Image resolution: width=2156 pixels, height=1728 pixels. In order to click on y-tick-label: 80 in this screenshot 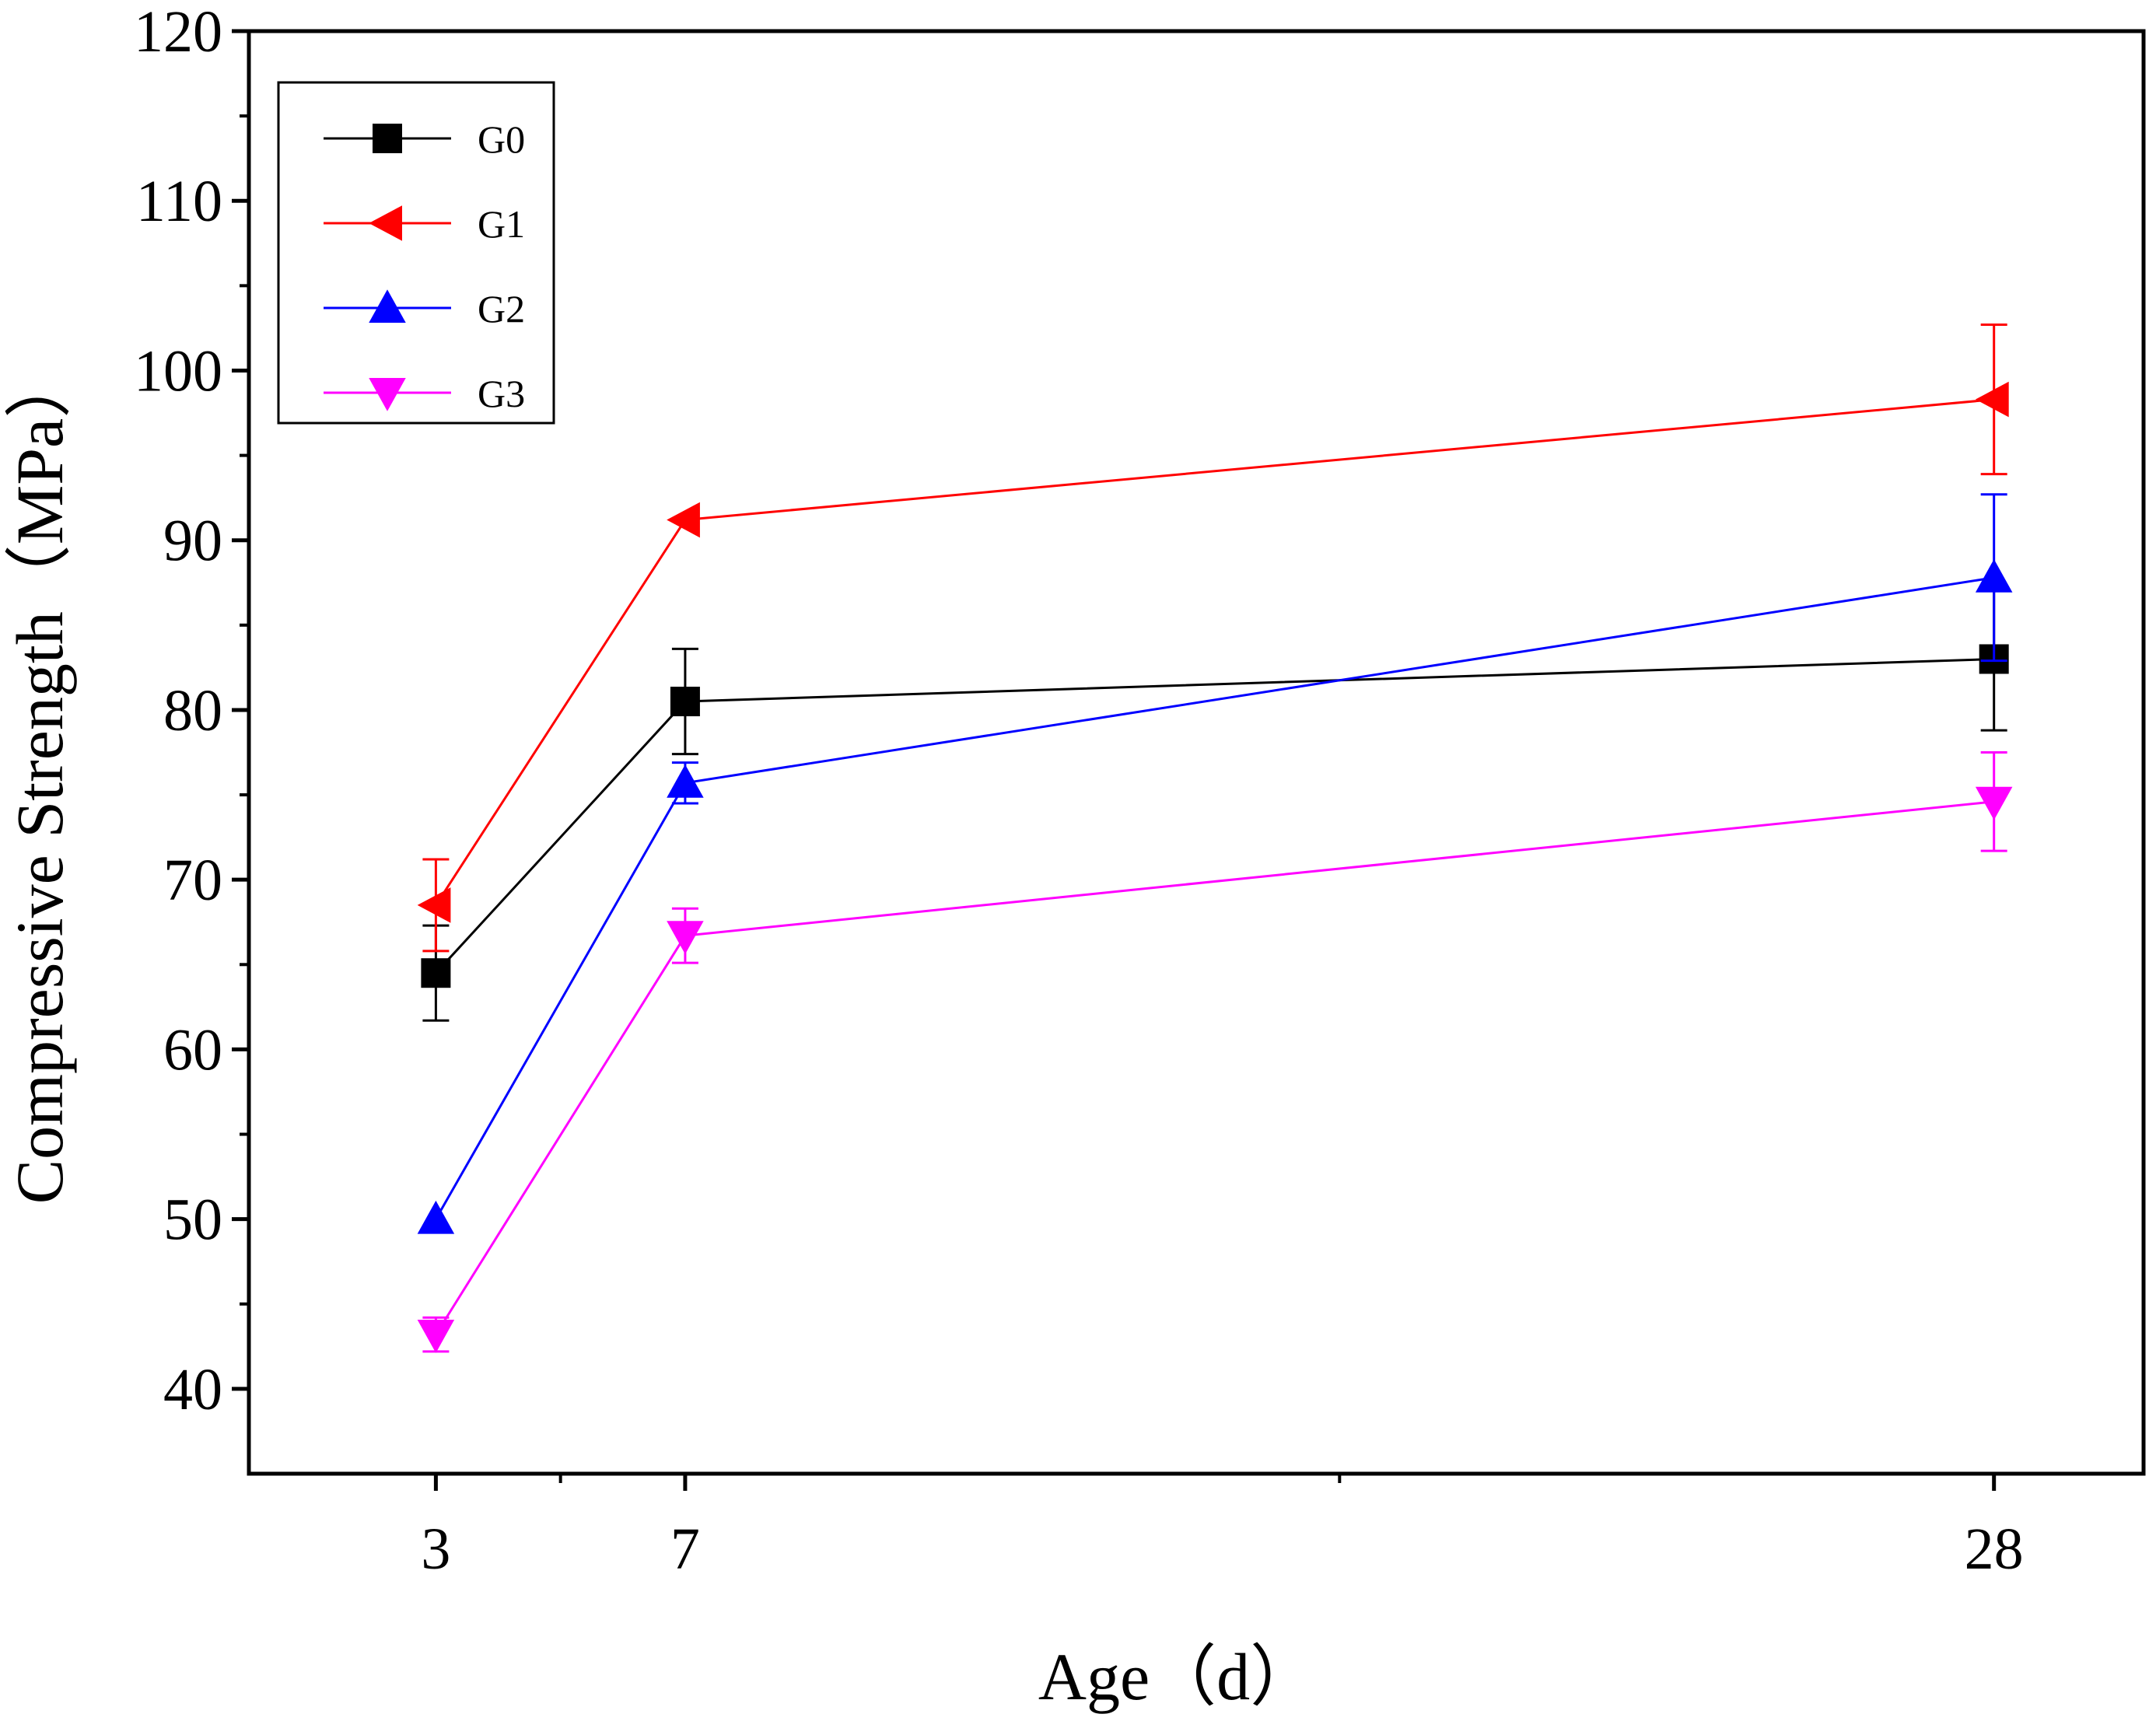, I will do `click(193, 710)`.